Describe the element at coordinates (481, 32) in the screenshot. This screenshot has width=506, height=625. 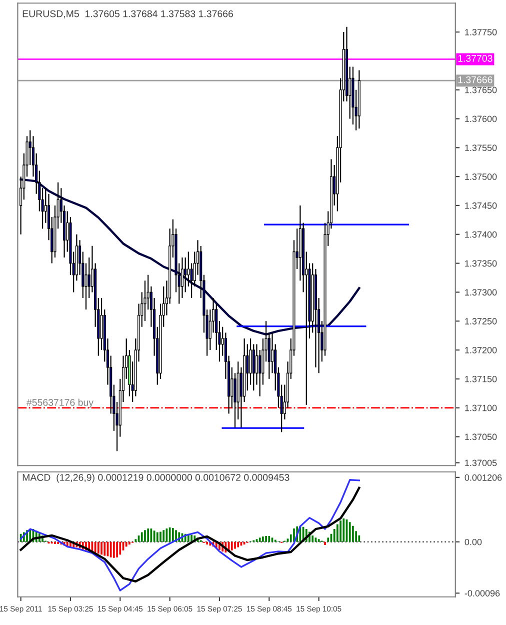
I see `y-tick-label: 1.37750` at that location.